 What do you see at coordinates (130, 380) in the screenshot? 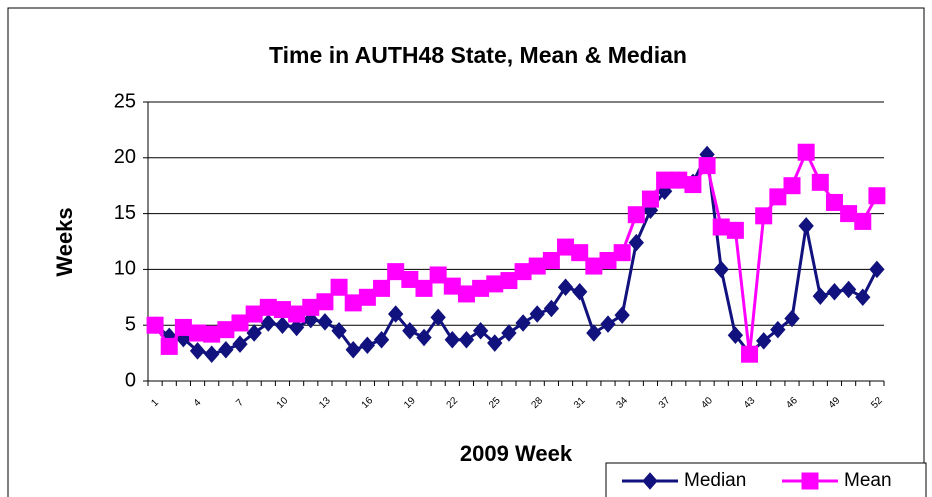
I see `y-tick-label: 0` at bounding box center [130, 380].